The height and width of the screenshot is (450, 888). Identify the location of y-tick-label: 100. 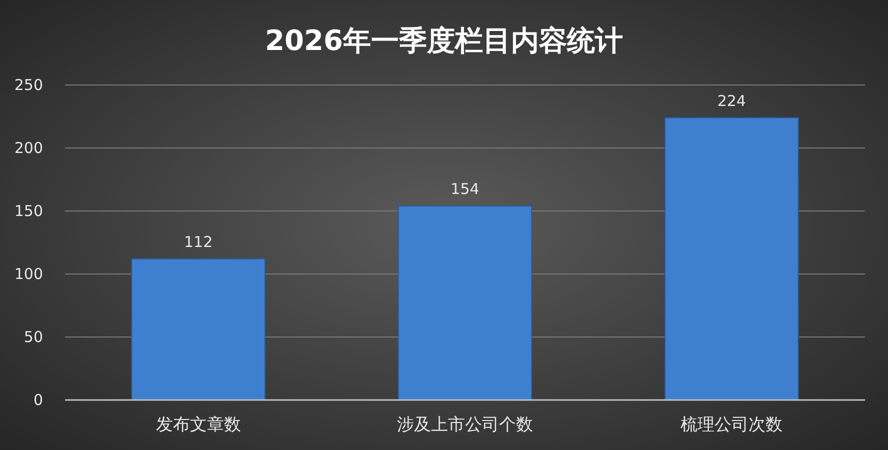
(28, 274).